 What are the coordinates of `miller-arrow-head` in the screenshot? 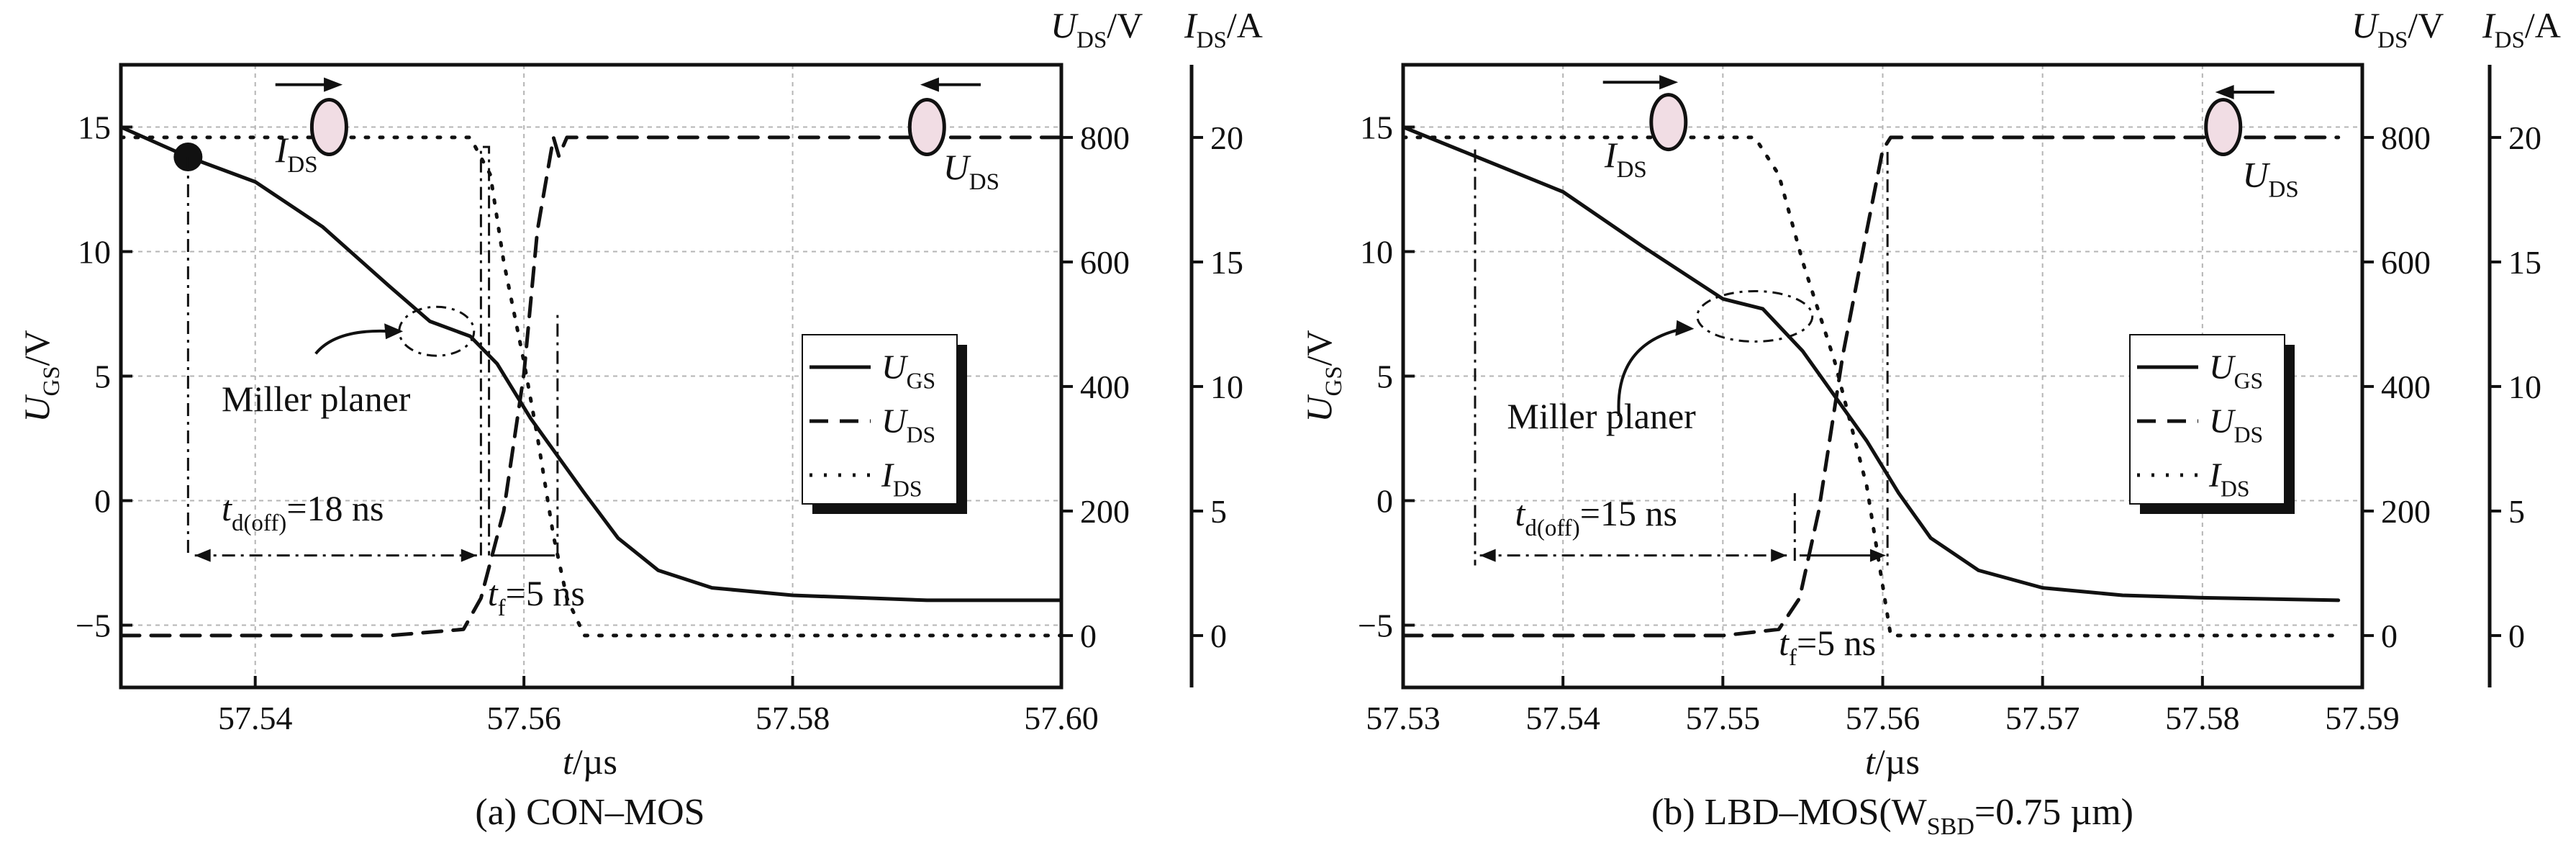 It's located at (1685, 328).